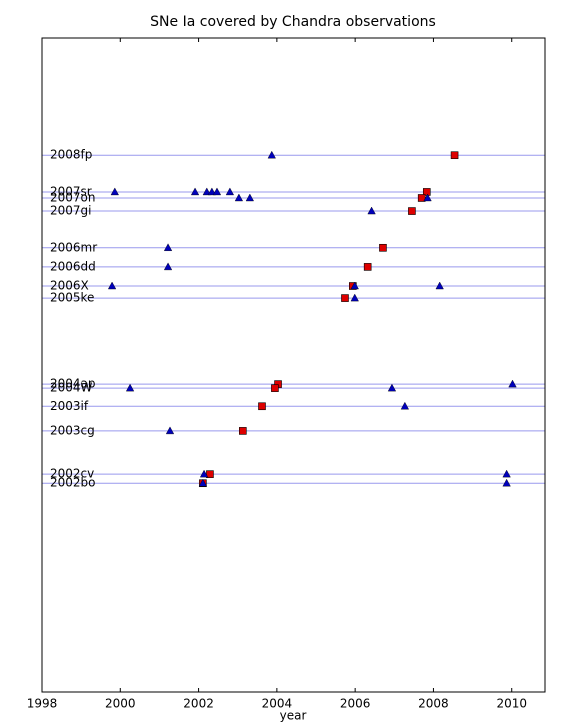  What do you see at coordinates (71, 388) in the screenshot?
I see `sn-label: 2004W` at bounding box center [71, 388].